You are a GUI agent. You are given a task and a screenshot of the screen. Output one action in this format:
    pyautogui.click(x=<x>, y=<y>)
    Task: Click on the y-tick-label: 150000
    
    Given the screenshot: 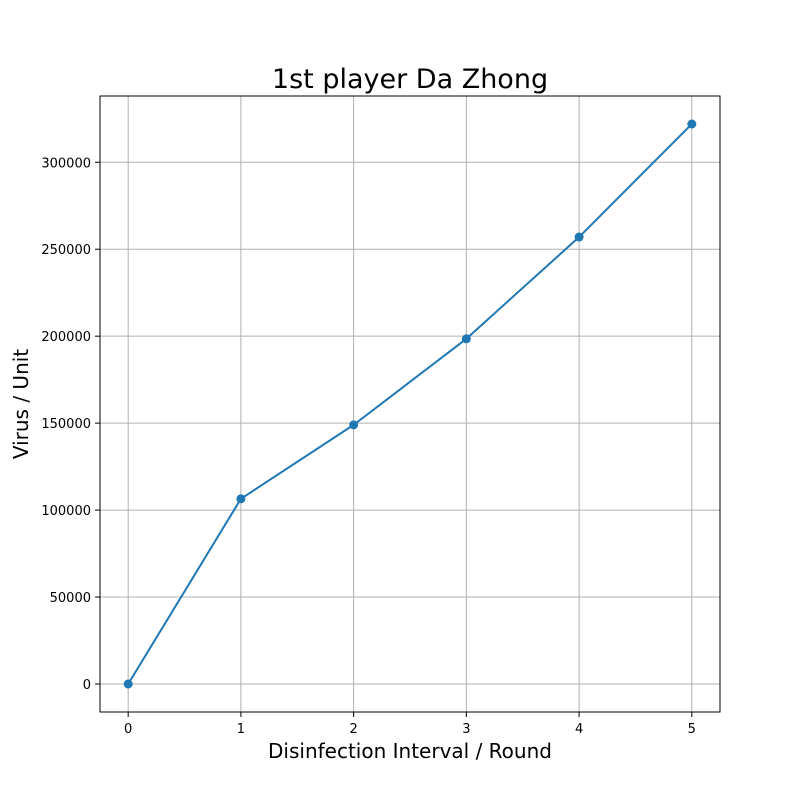 What is the action you would take?
    pyautogui.click(x=66, y=424)
    